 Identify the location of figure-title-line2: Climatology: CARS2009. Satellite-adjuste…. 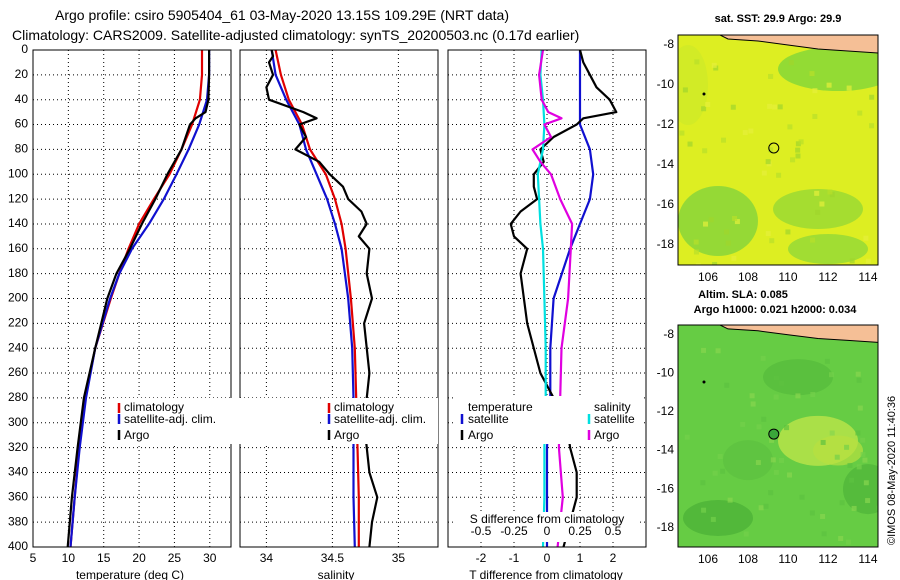
(295, 35).